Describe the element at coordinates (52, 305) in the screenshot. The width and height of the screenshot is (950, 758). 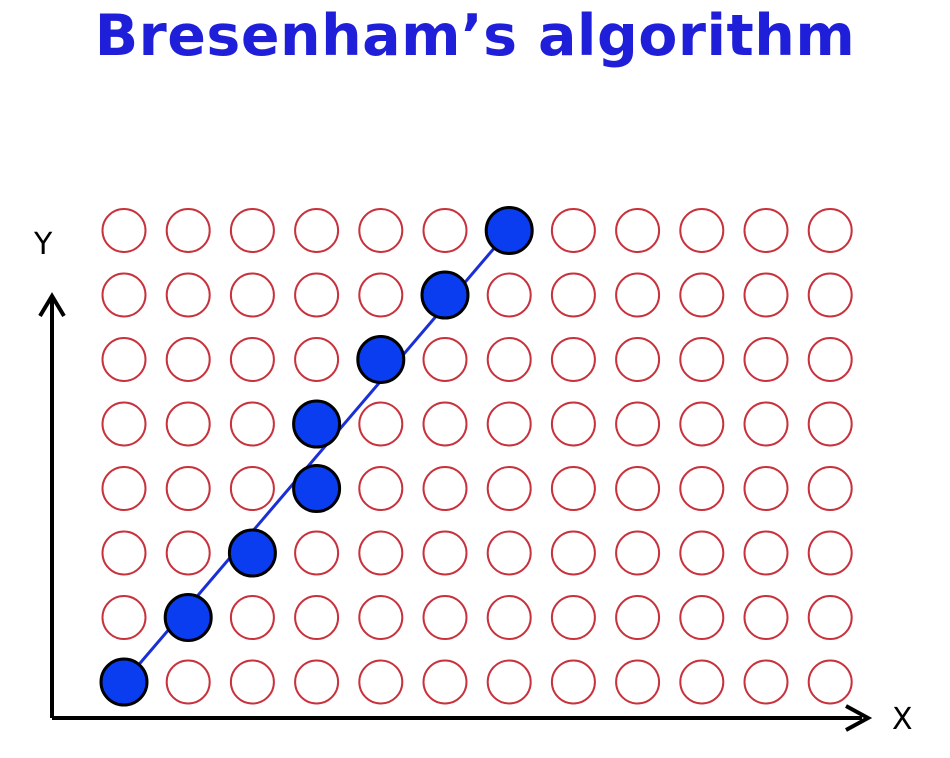
I see `y-axis-arrow-icon` at that location.